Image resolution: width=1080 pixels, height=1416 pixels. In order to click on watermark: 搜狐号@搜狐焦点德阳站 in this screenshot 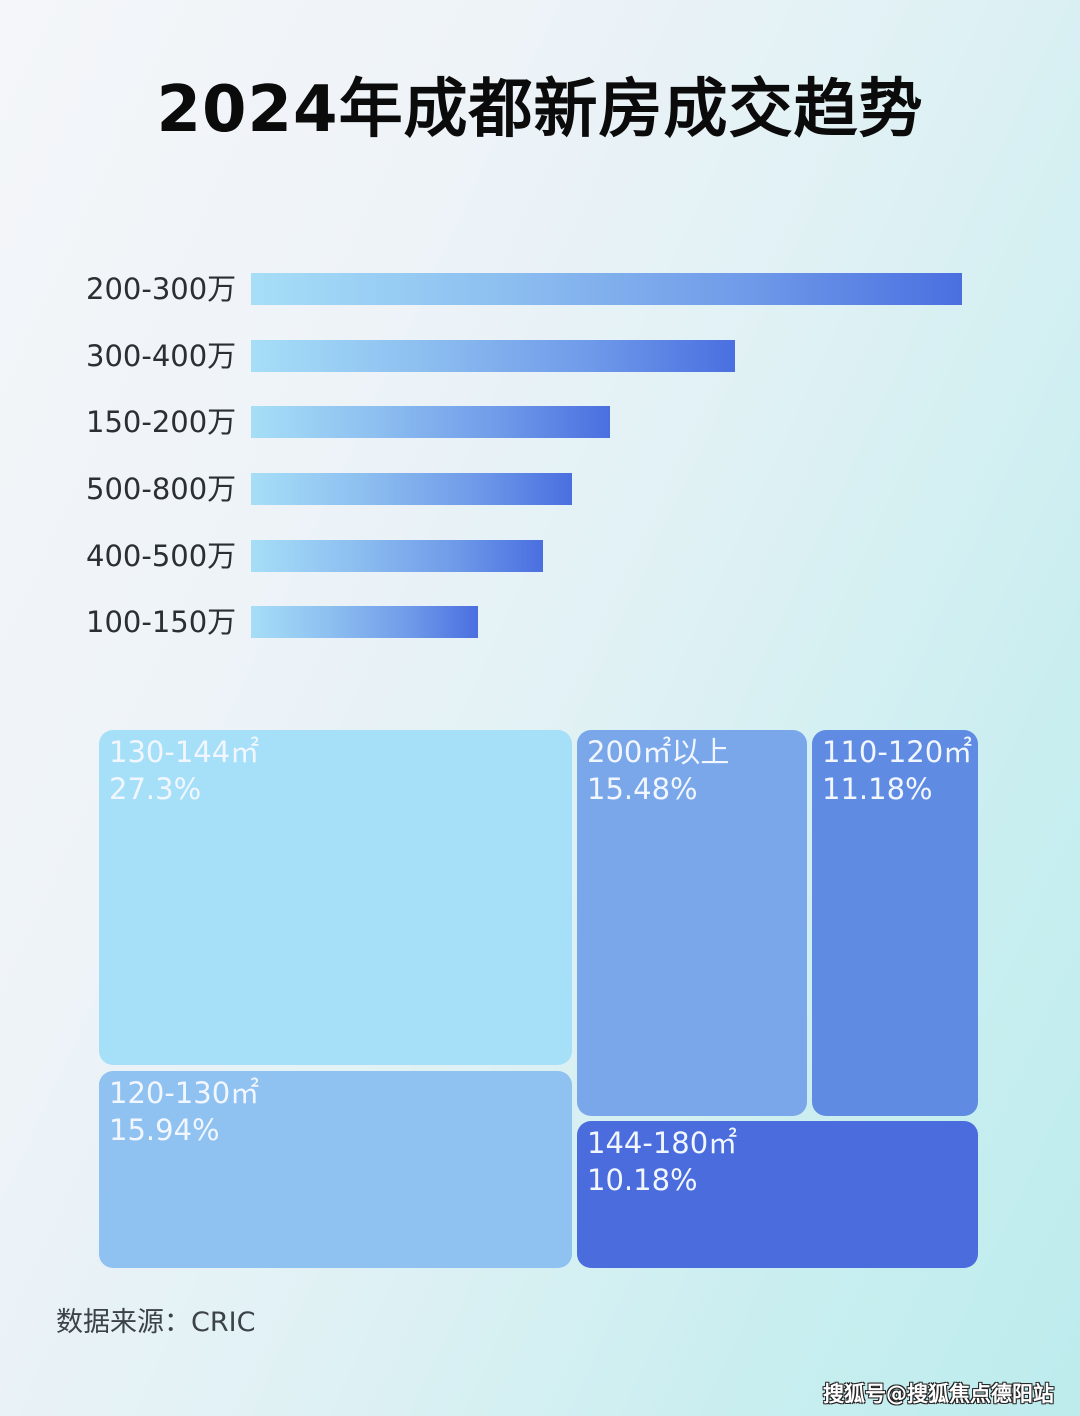, I will do `click(938, 1394)`.